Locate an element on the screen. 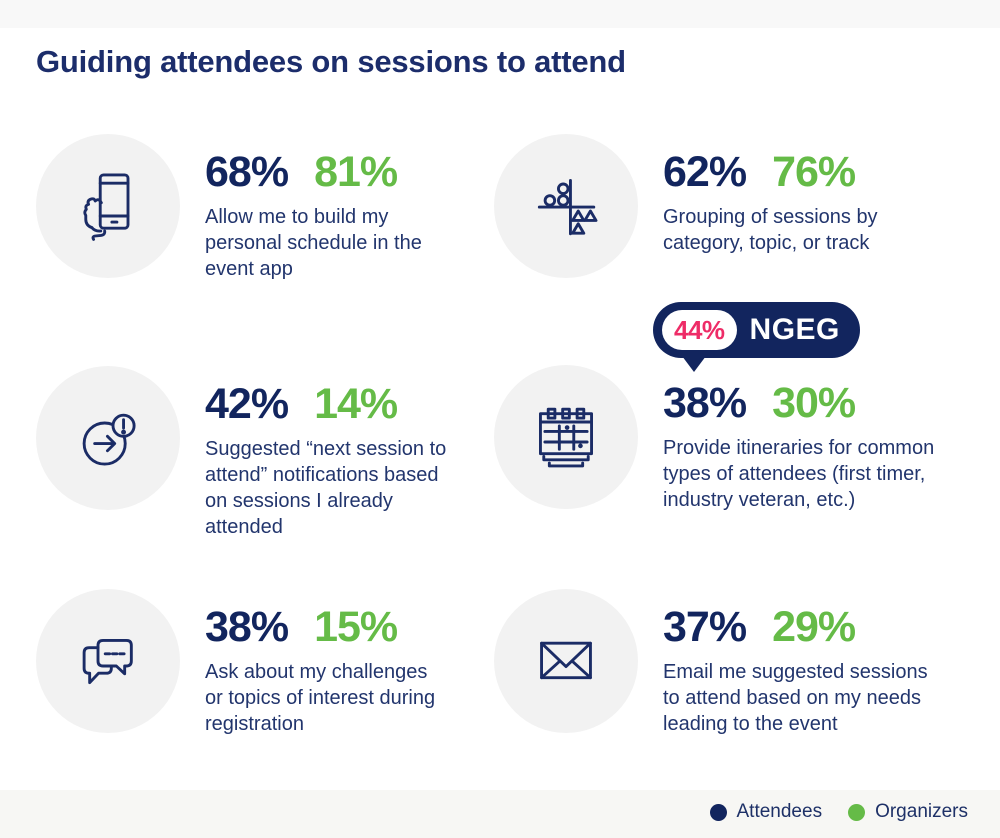 This screenshot has height=838, width=1000. email-suggestions-icon is located at coordinates (566, 660).